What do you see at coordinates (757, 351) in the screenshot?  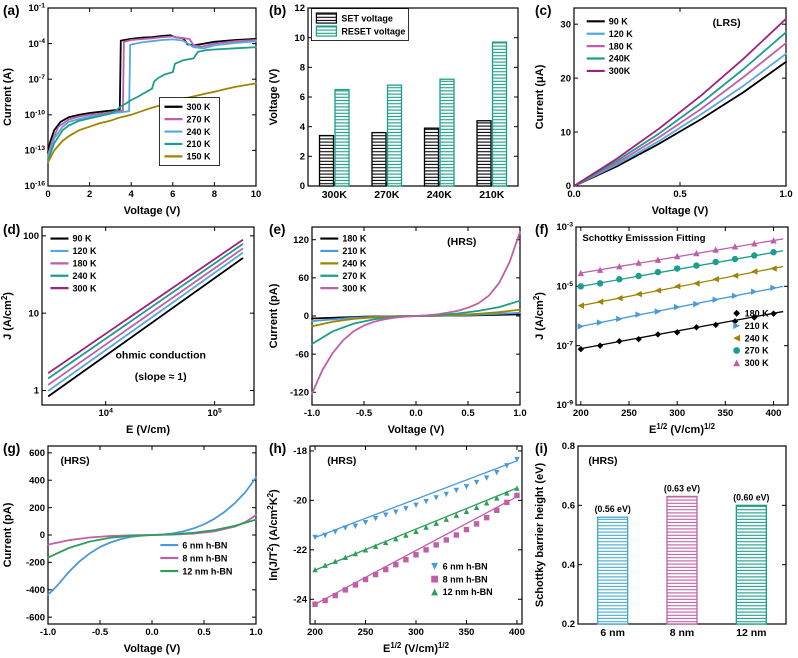 I see `legend-label: 270 K` at bounding box center [757, 351].